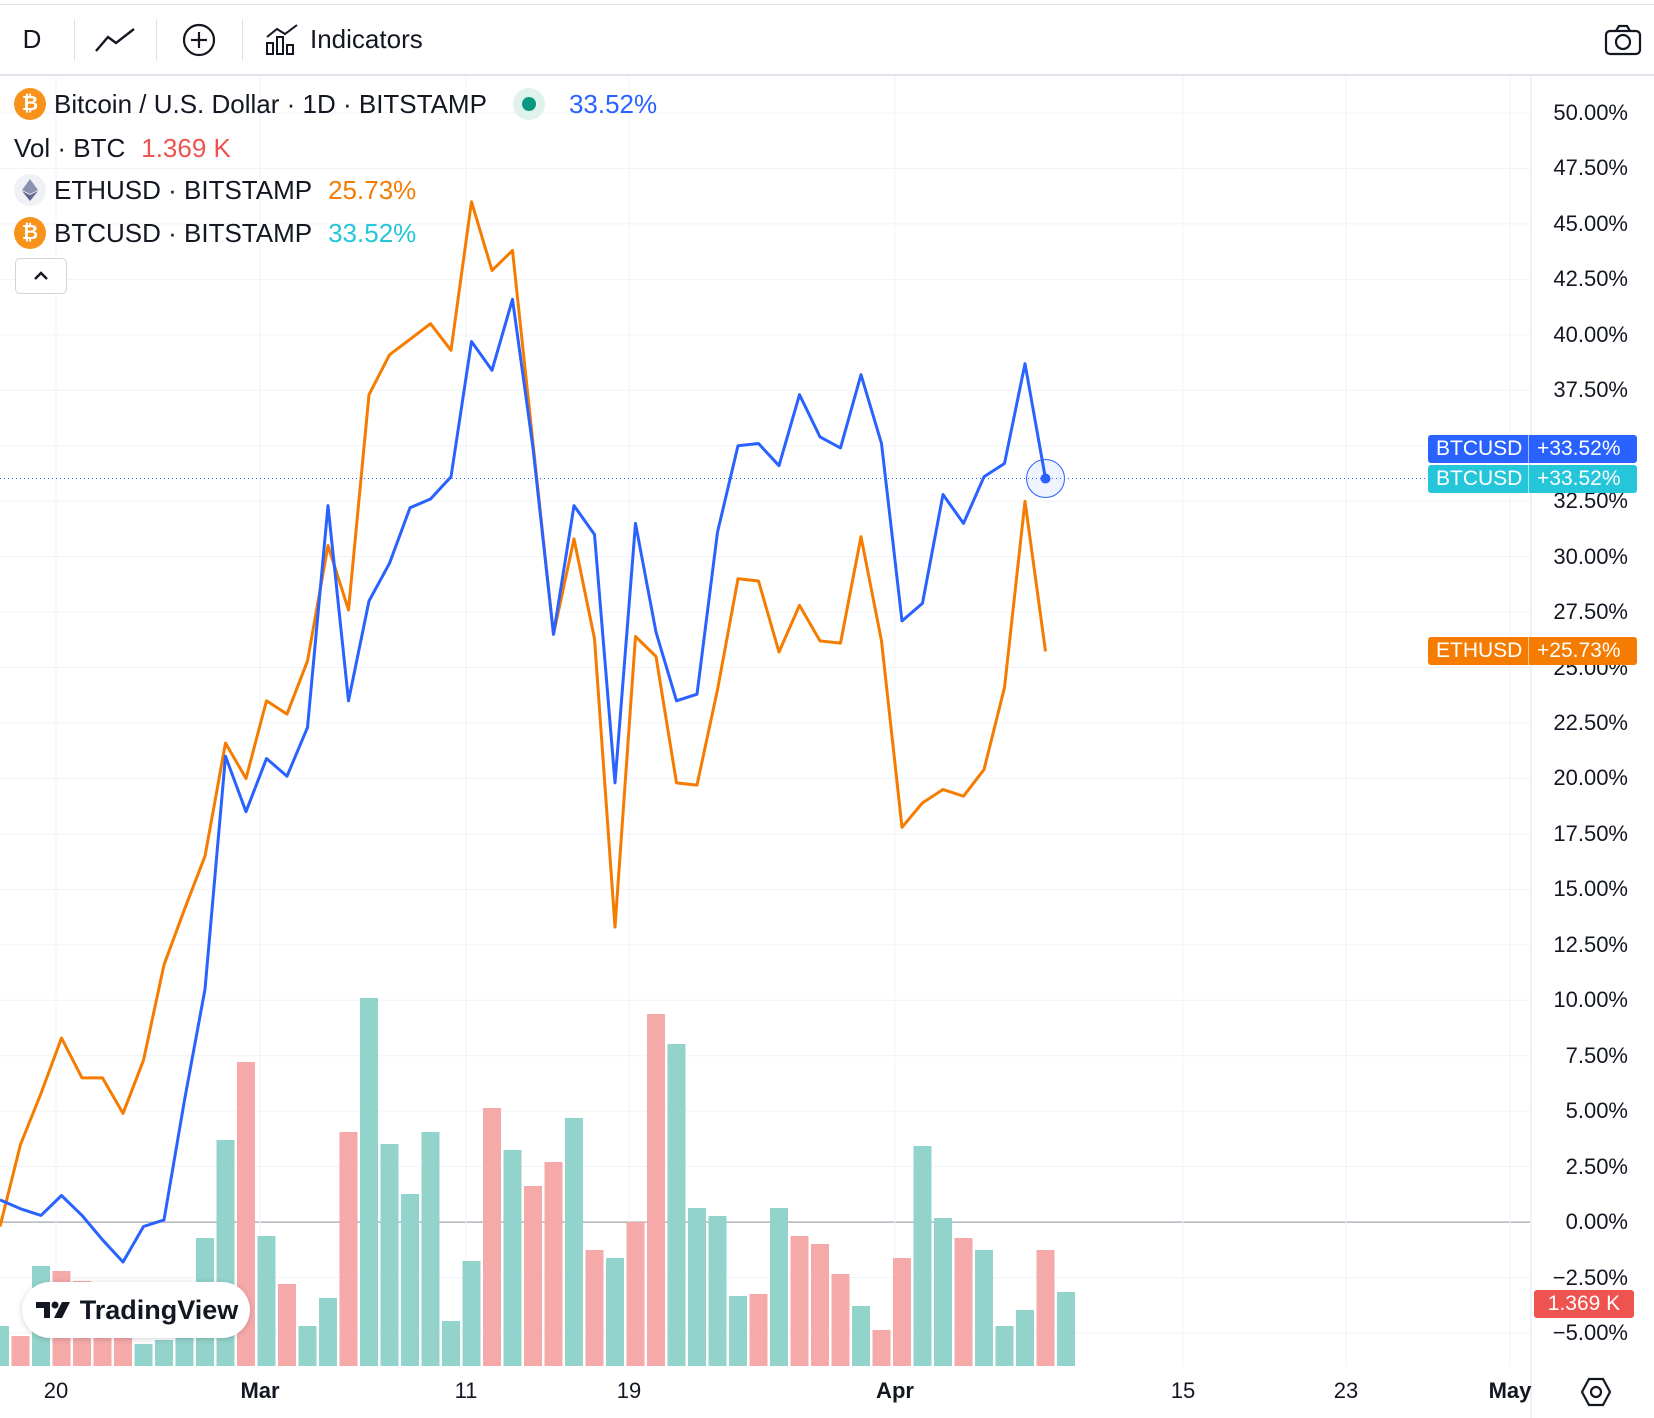 The width and height of the screenshot is (1654, 1418). Describe the element at coordinates (895, 1390) in the screenshot. I see `x-tick-label: Apr` at that location.